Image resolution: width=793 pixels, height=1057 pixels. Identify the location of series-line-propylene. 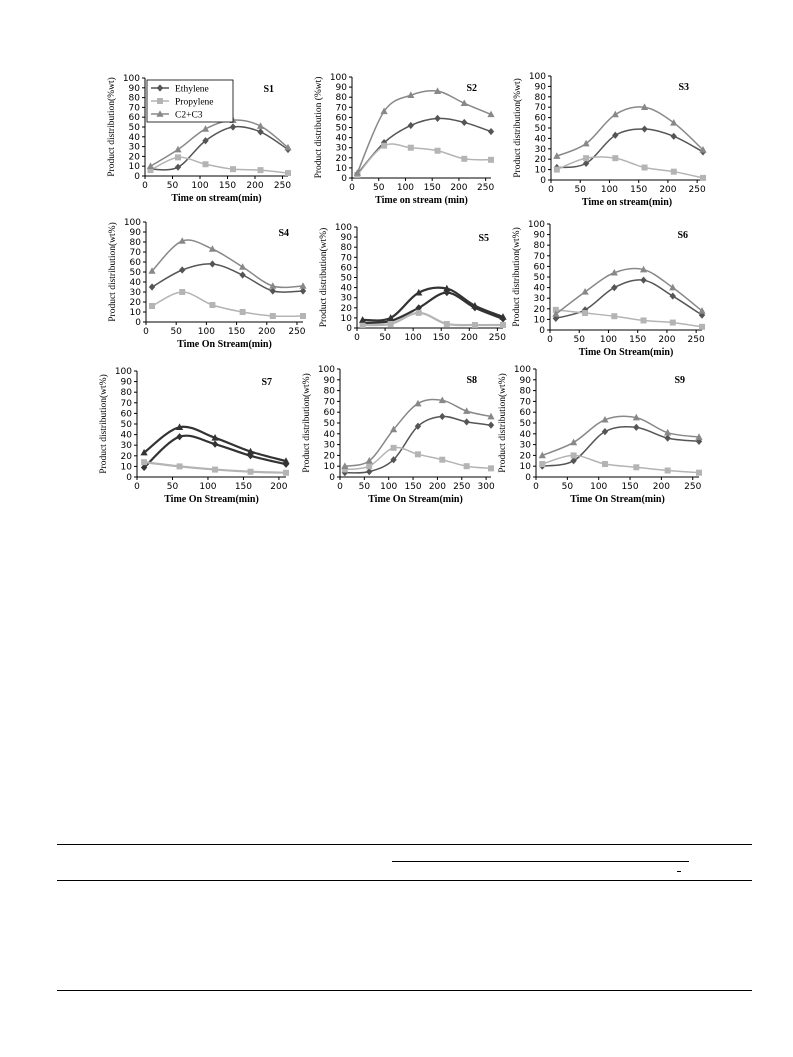
(630, 167).